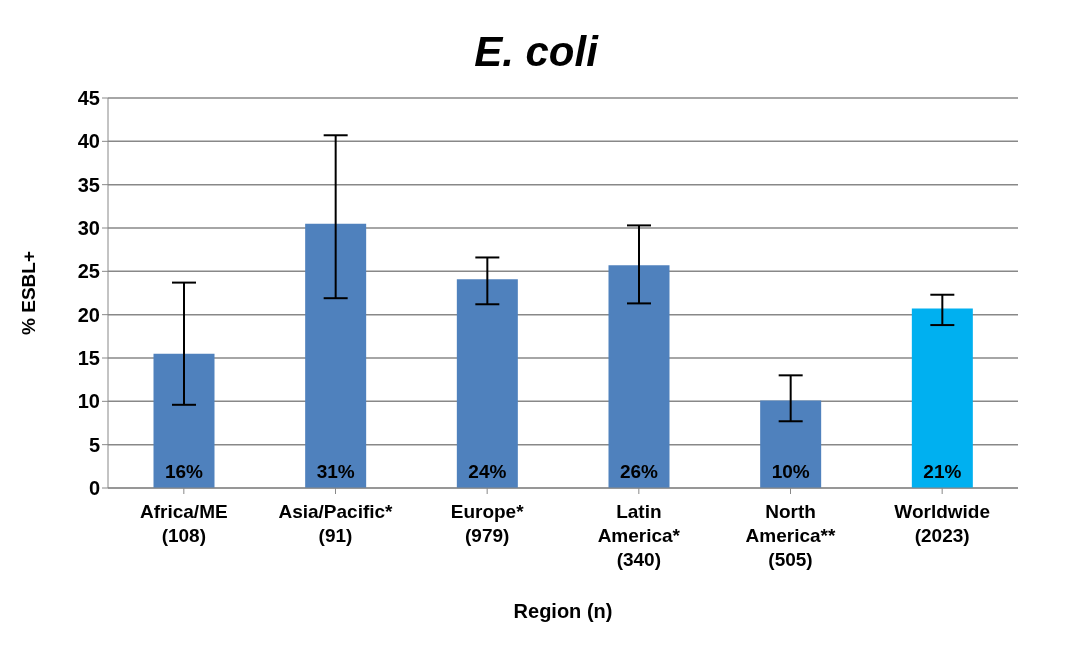 The width and height of the screenshot is (1072, 651). I want to click on chart-title: E. coli, so click(536, 52).